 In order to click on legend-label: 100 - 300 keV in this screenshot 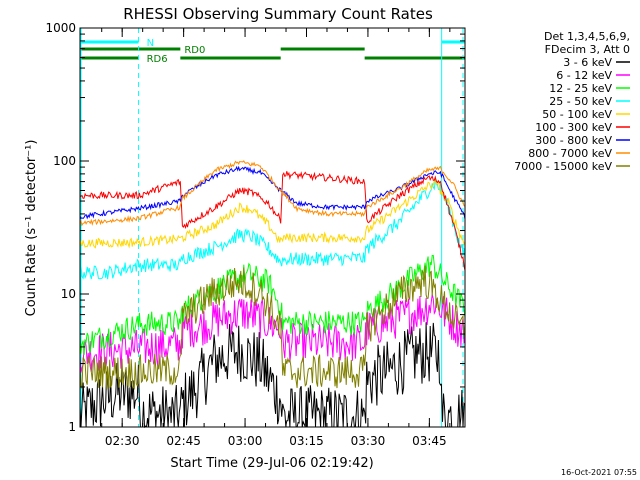, I will do `click(573, 127)`.